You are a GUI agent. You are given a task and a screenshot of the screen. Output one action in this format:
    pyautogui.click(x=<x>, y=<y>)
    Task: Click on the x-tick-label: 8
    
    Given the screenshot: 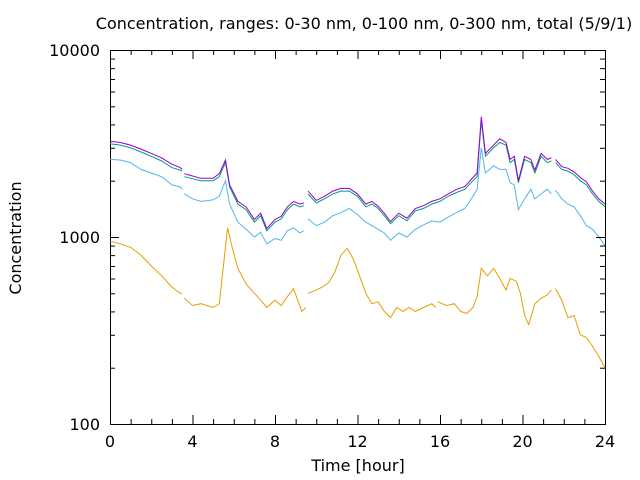 What is the action you would take?
    pyautogui.click(x=275, y=441)
    